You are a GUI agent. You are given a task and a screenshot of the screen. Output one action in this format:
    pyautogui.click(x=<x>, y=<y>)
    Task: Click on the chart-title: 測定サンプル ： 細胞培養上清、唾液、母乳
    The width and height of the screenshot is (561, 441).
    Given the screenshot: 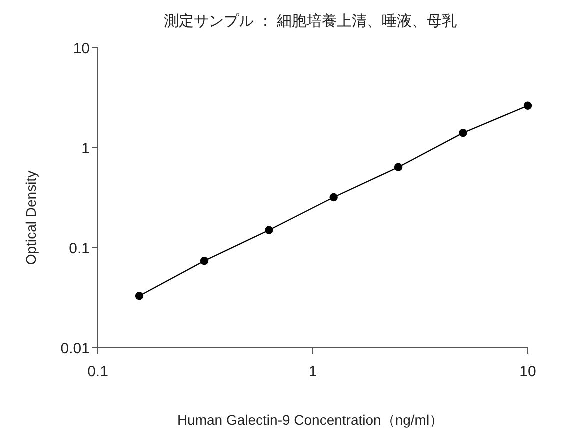 What is the action you would take?
    pyautogui.click(x=311, y=21)
    